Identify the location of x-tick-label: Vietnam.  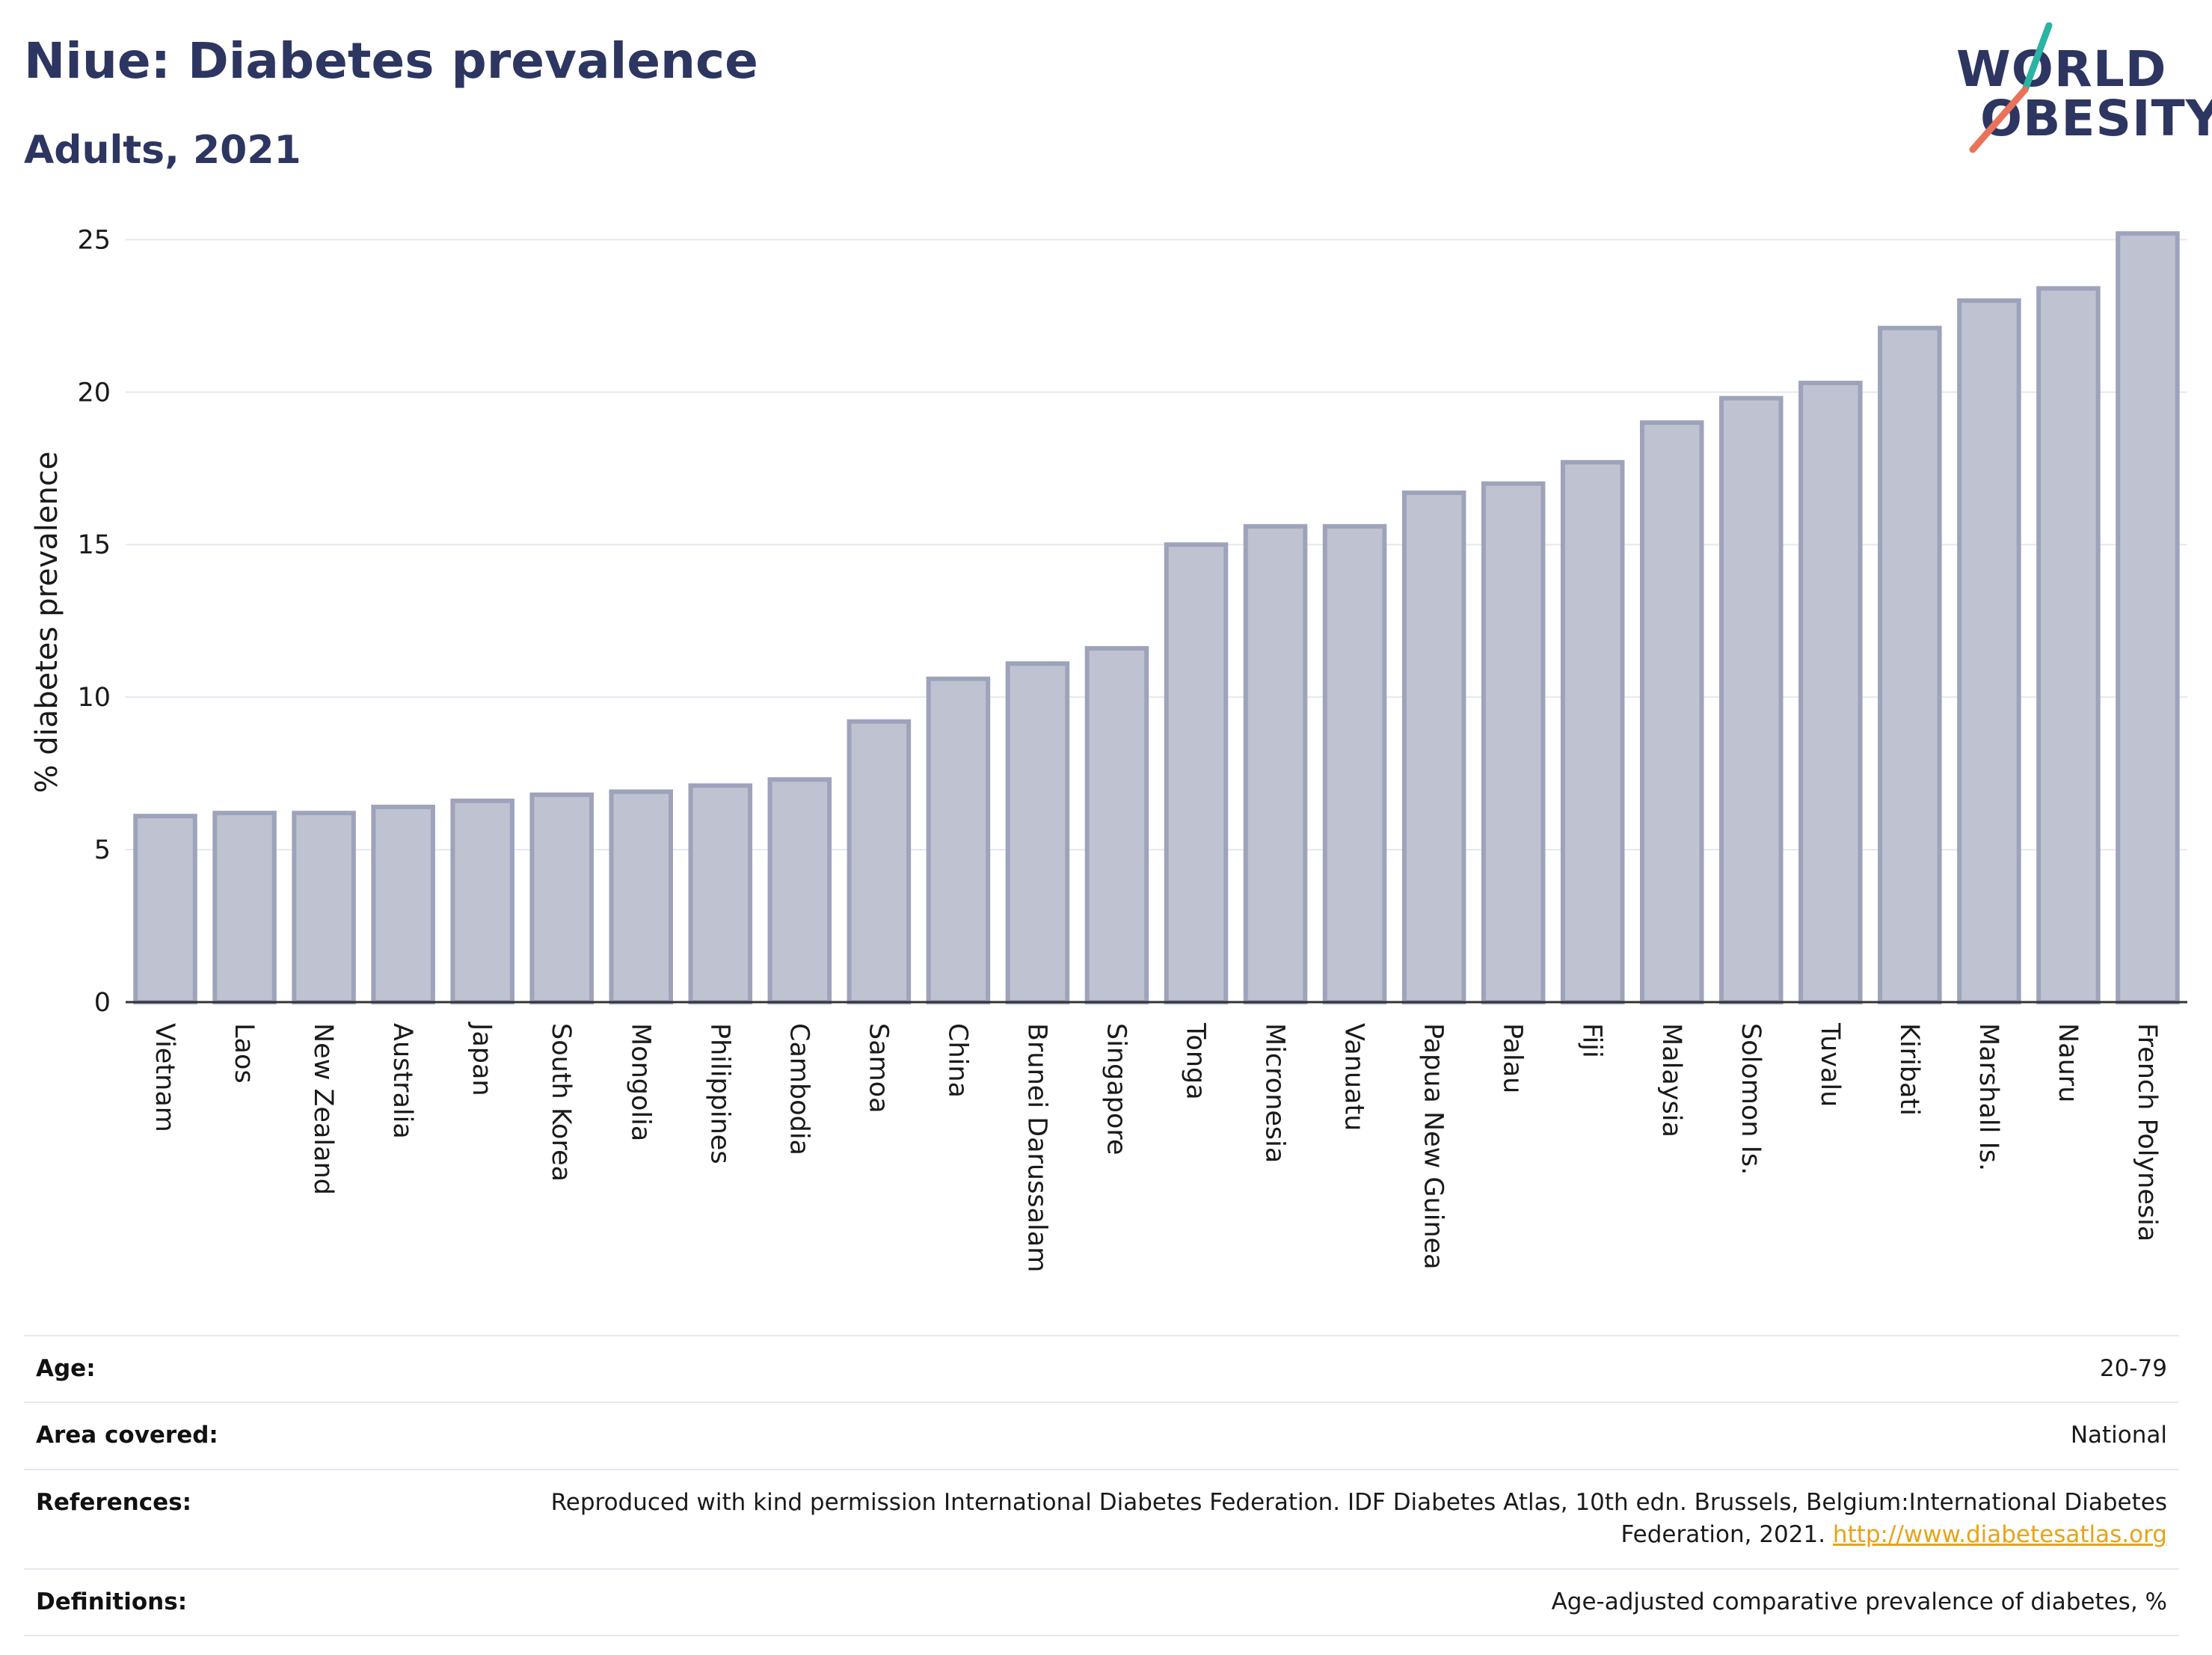
(164, 1077).